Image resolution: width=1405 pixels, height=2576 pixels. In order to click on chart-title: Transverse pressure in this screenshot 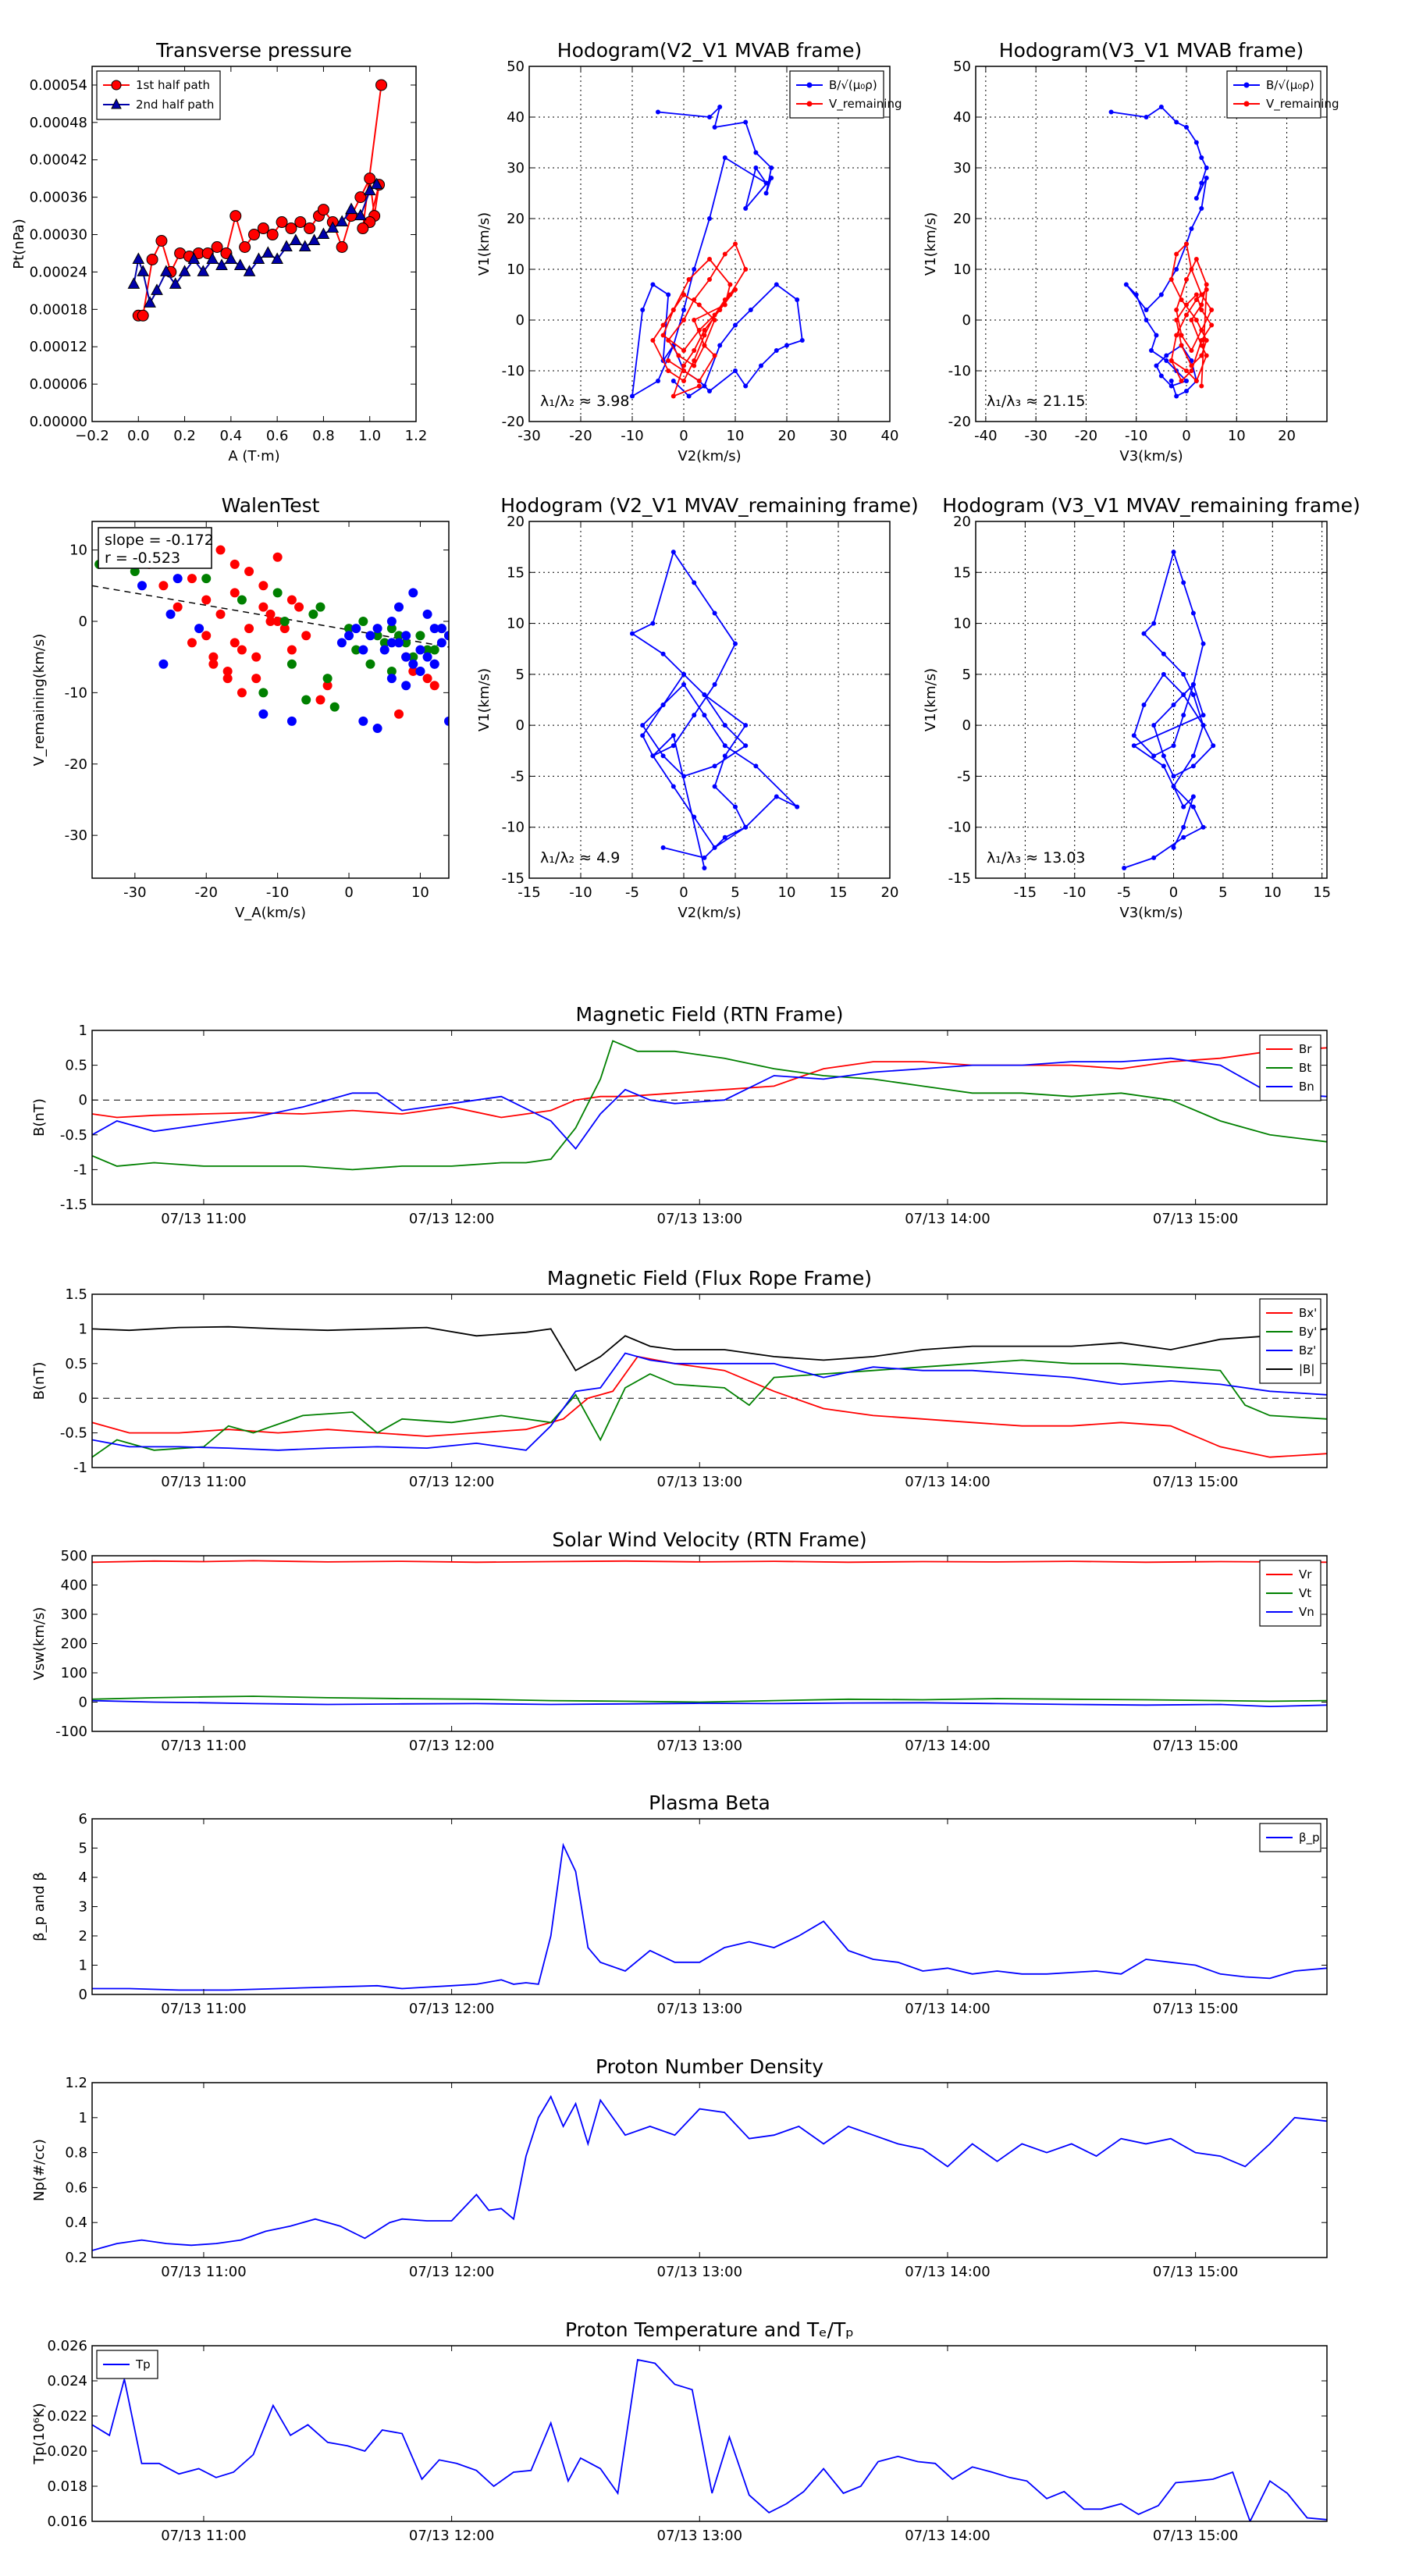, I will do `click(254, 51)`.